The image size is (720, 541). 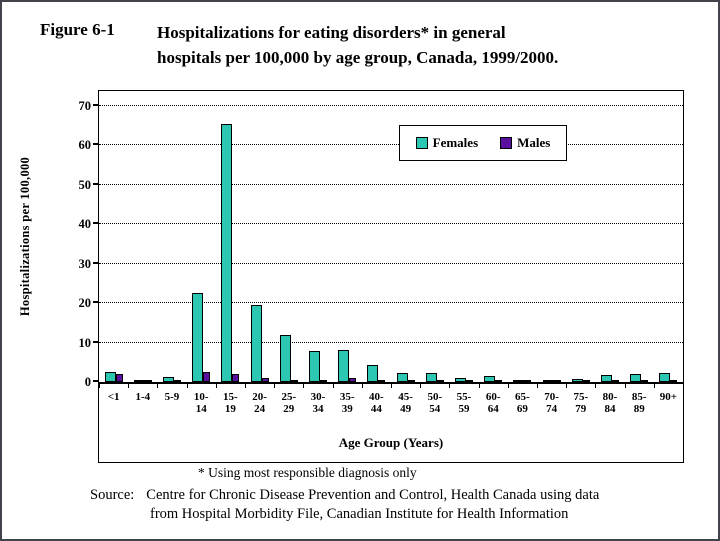 What do you see at coordinates (113, 236) in the screenshot?
I see `bar-group-<1` at bounding box center [113, 236].